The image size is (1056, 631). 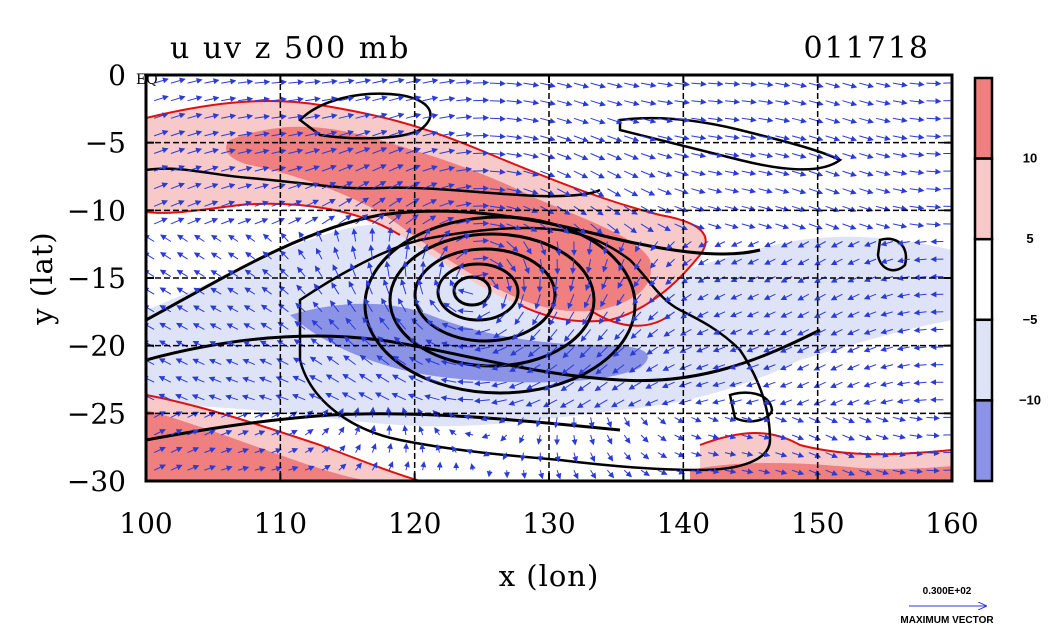 What do you see at coordinates (147, 80) in the screenshot?
I see `y-eq-label: EQ` at bounding box center [147, 80].